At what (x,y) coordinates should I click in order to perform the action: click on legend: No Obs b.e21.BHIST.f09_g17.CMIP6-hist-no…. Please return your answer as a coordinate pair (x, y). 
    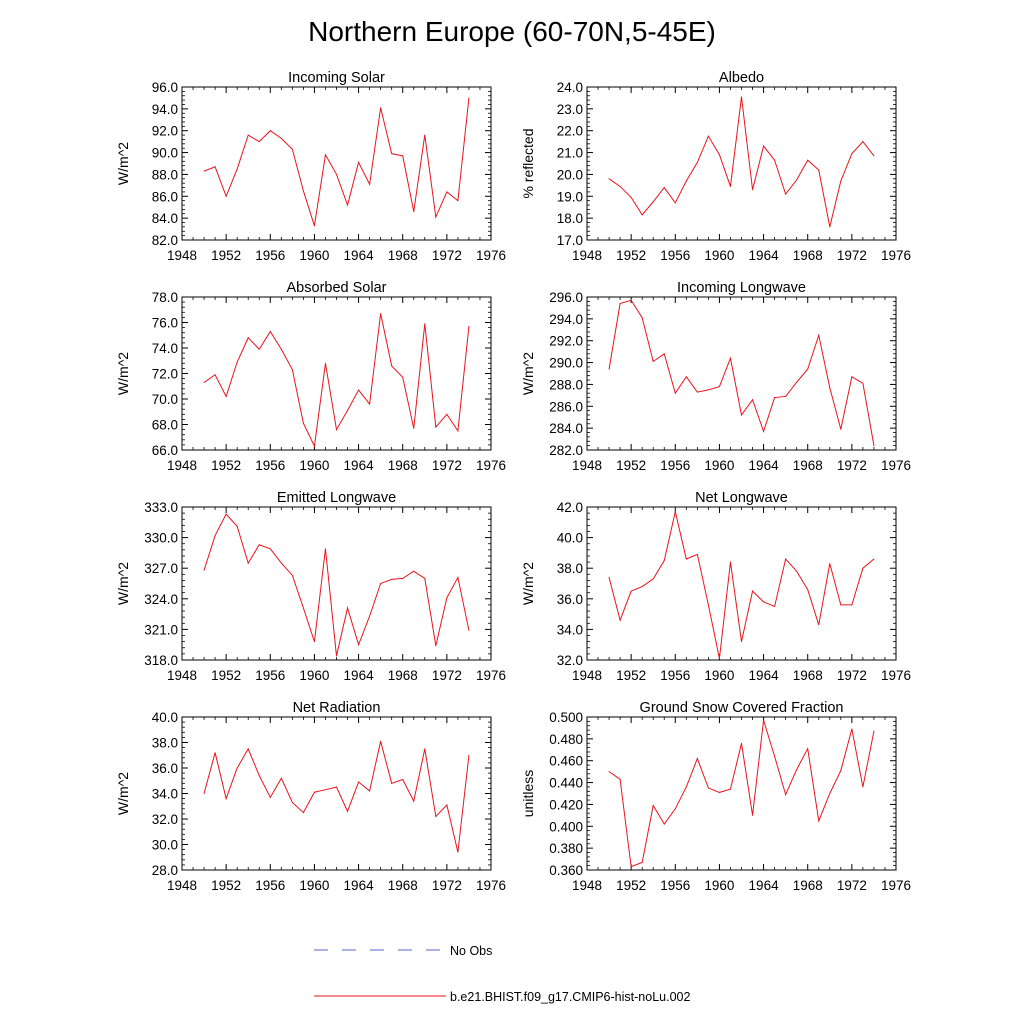
    Looking at the image, I should click on (502, 974).